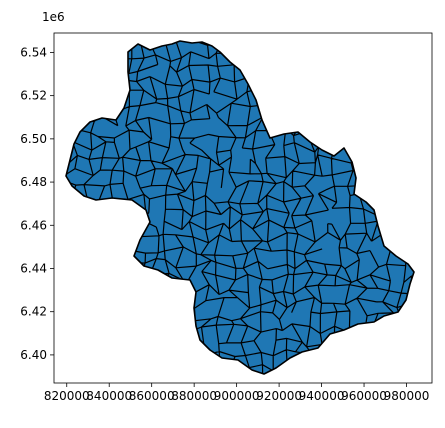 This screenshot has height=428, width=445. What do you see at coordinates (194, 396) in the screenshot?
I see `x-tick-label: 880000` at bounding box center [194, 396].